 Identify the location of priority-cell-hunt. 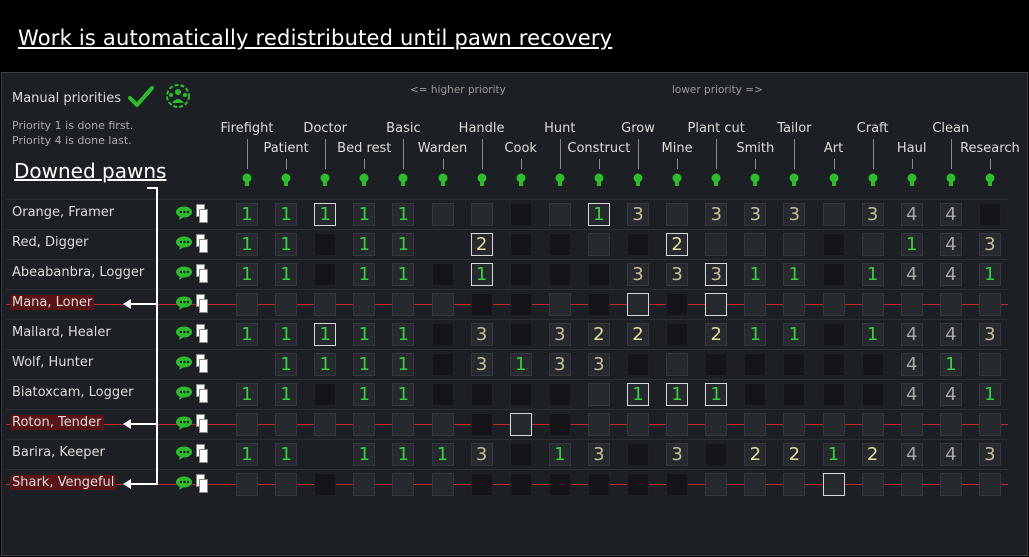
(559, 274).